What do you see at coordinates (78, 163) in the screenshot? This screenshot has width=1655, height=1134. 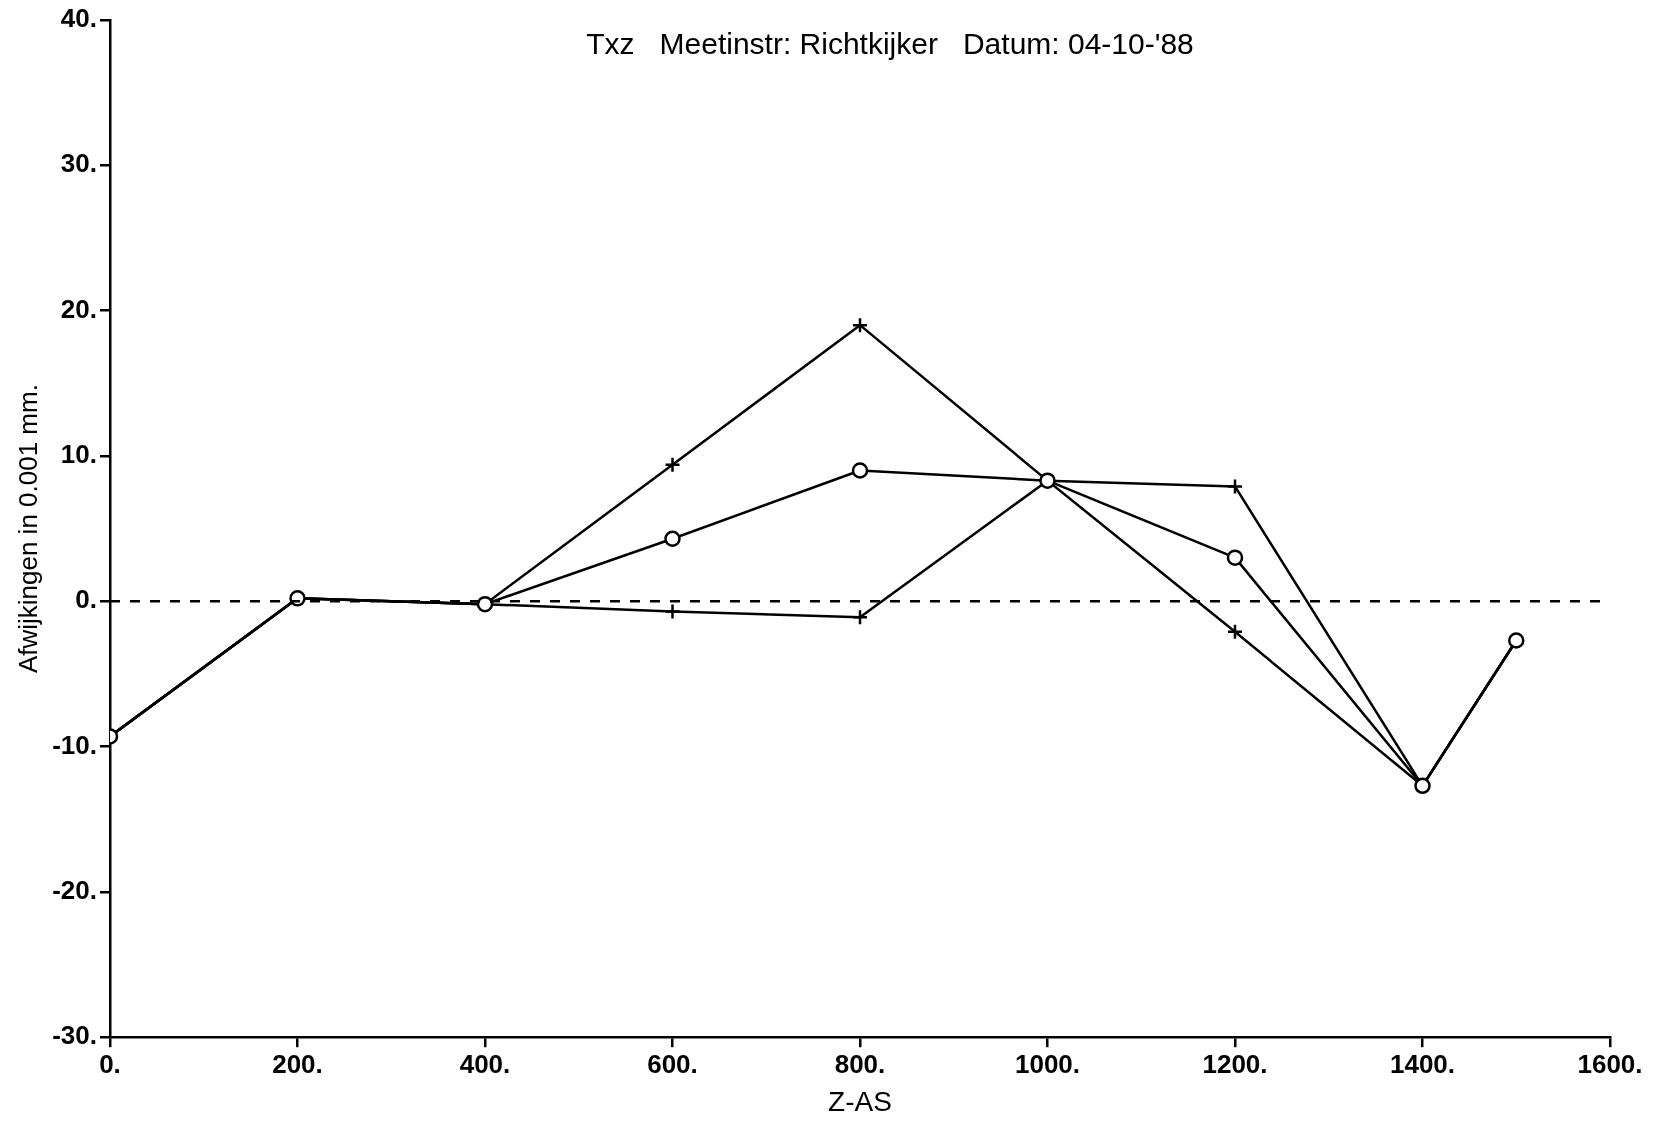 I see `y-tick-label: 30.` at bounding box center [78, 163].